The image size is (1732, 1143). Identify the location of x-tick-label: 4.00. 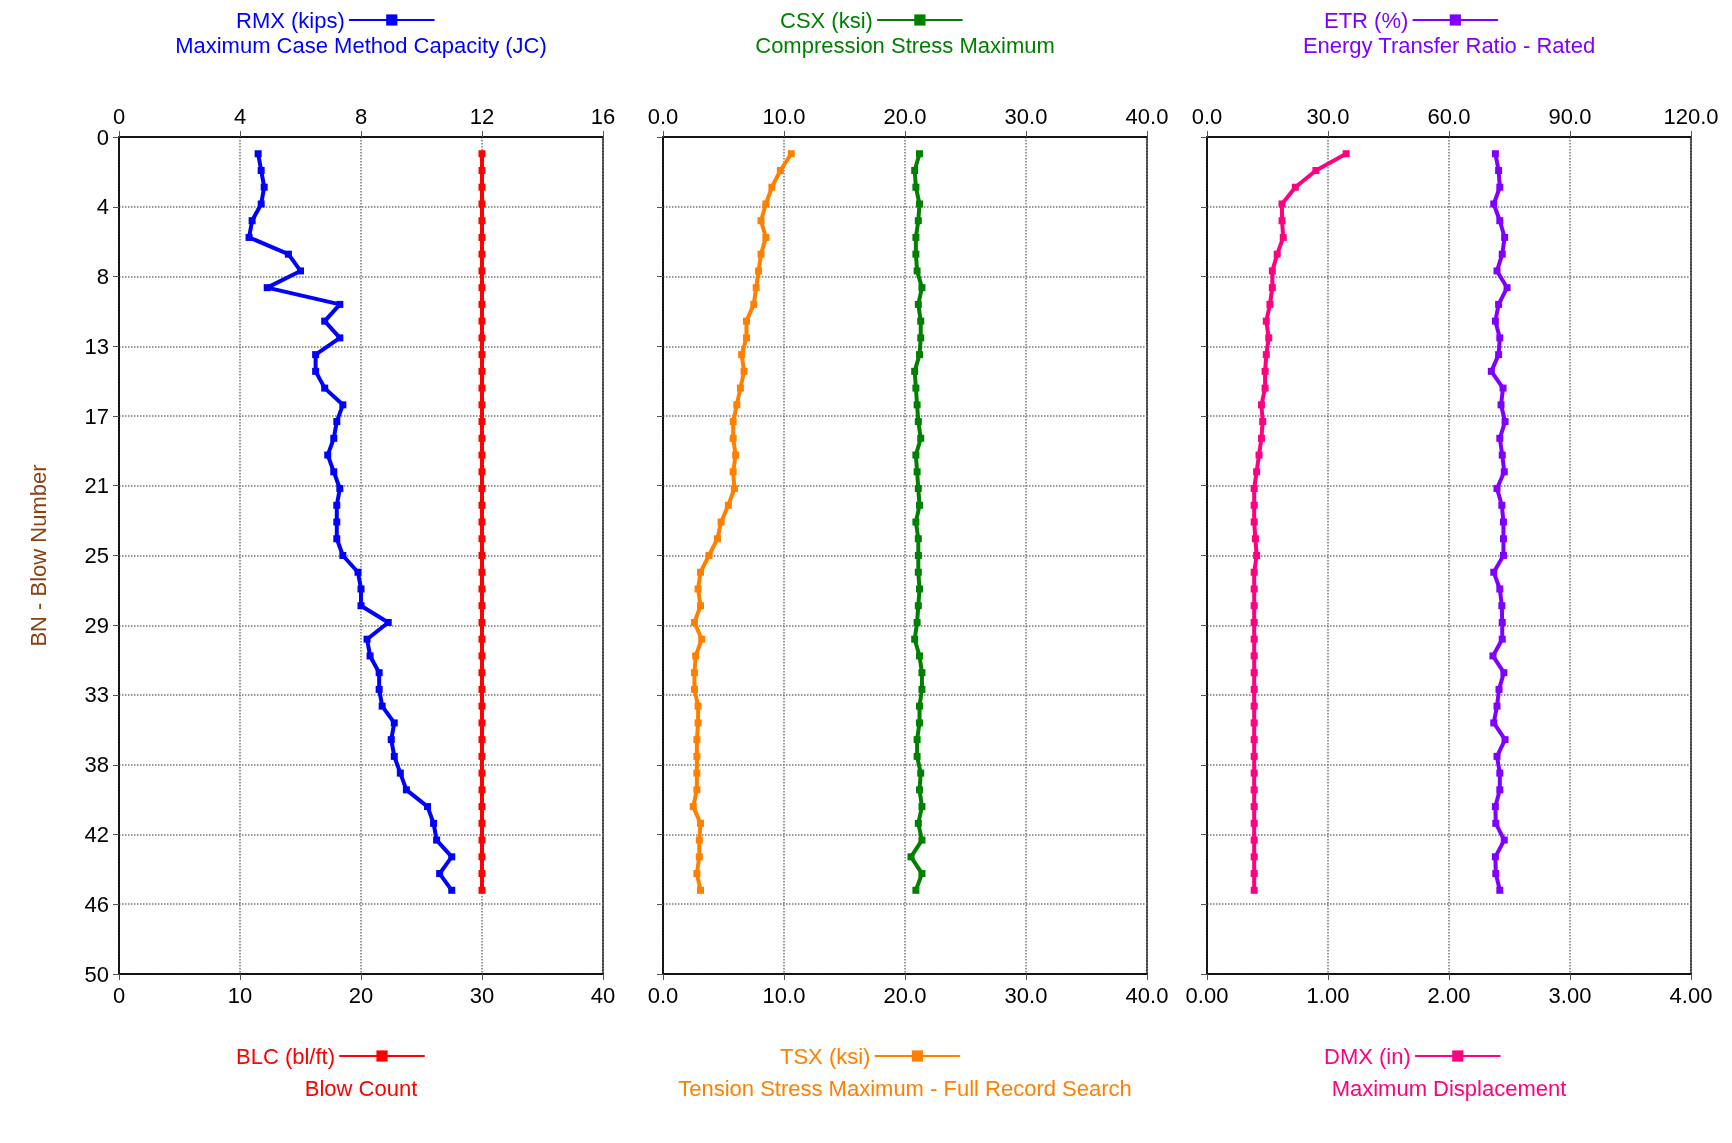
(1691, 995).